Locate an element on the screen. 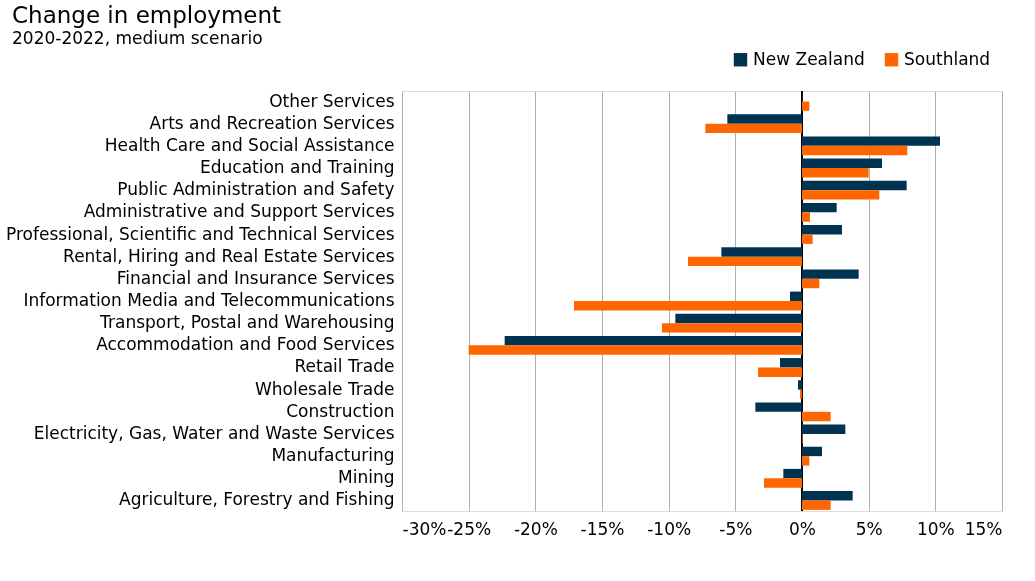 The image size is (1035, 581). y-tick-label: Construction is located at coordinates (340, 410).